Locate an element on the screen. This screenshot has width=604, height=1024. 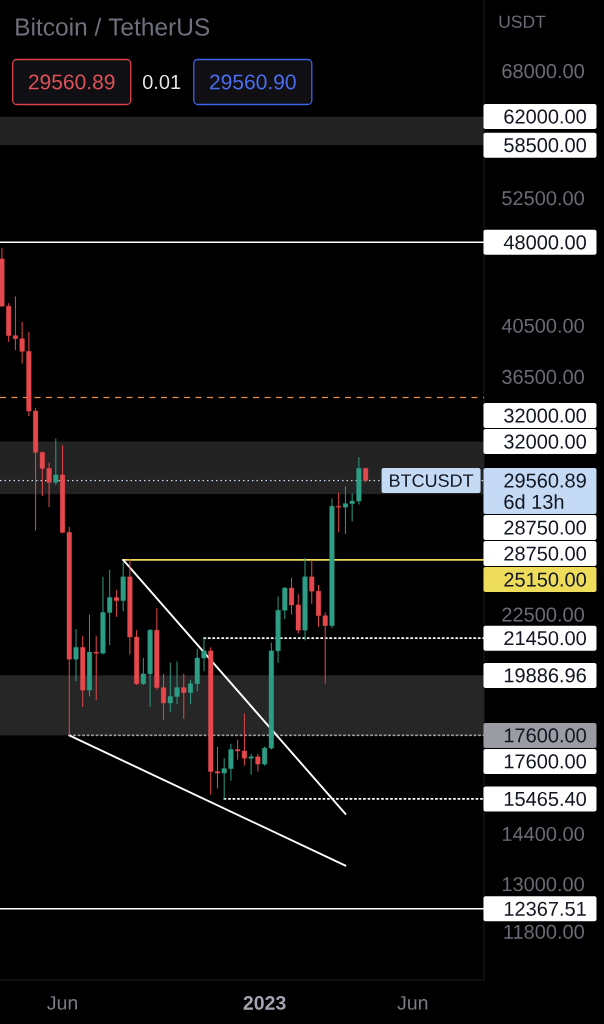
y-tick-label: 22500.00 is located at coordinates (543, 614).